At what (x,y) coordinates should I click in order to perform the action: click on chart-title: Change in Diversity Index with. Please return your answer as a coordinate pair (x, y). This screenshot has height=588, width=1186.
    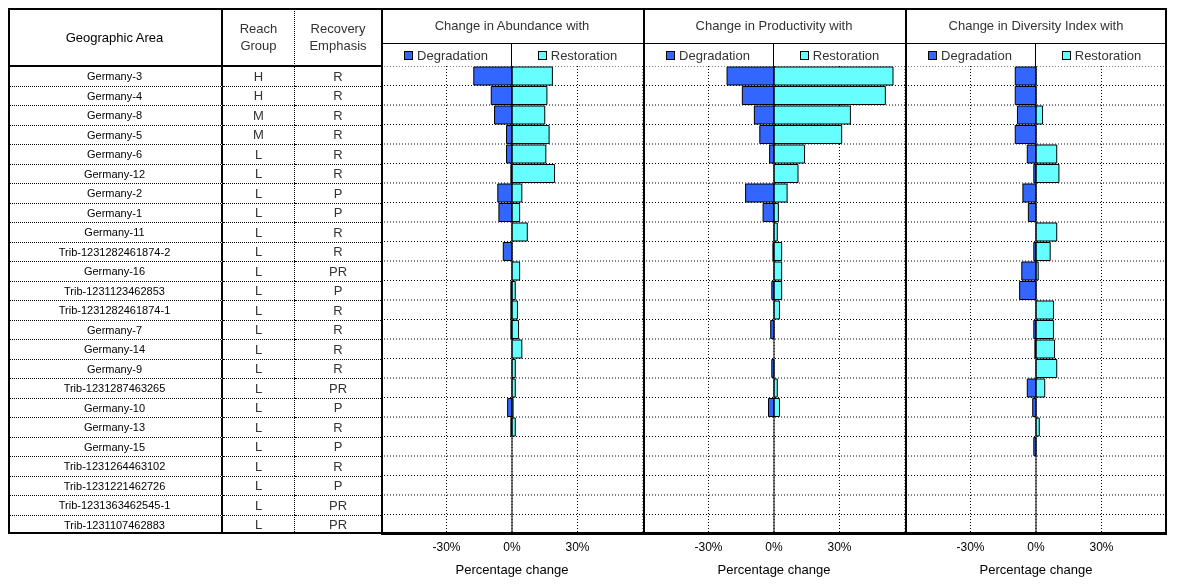
    Looking at the image, I should click on (1036, 26).